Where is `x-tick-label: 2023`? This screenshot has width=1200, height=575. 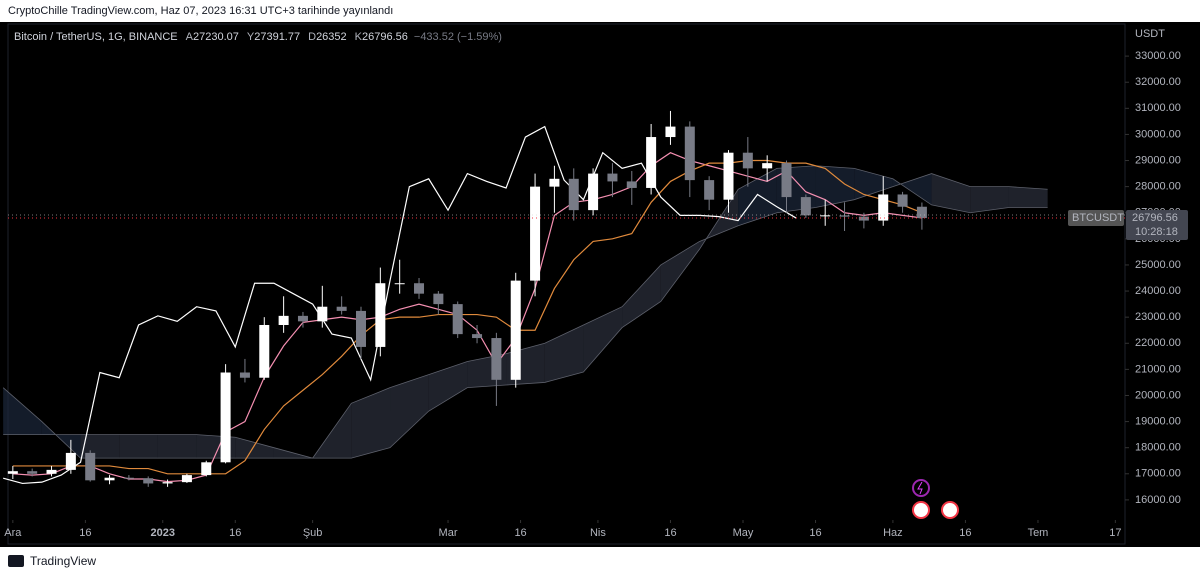
x-tick-label: 2023 is located at coordinates (162, 533).